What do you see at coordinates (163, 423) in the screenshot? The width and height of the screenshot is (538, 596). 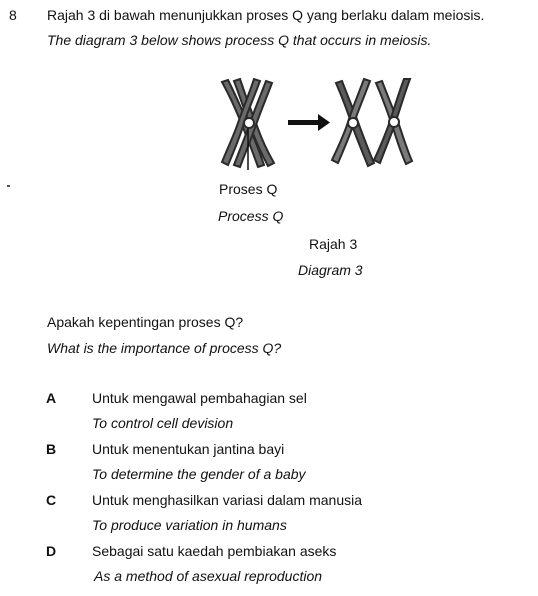 I see `option-a-english: To control cell devision` at bounding box center [163, 423].